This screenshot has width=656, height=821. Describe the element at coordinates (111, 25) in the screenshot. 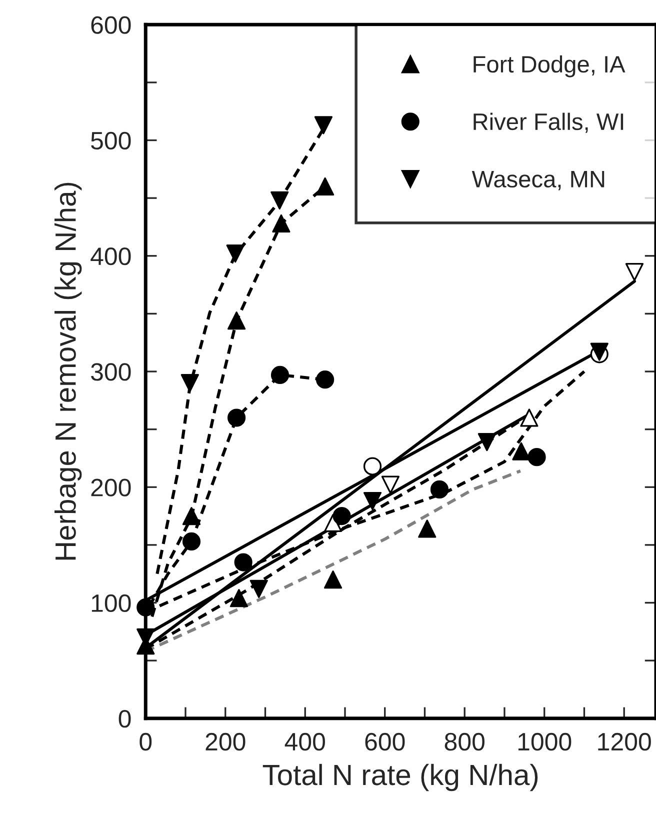

I see `y-tick-label: 600` at that location.